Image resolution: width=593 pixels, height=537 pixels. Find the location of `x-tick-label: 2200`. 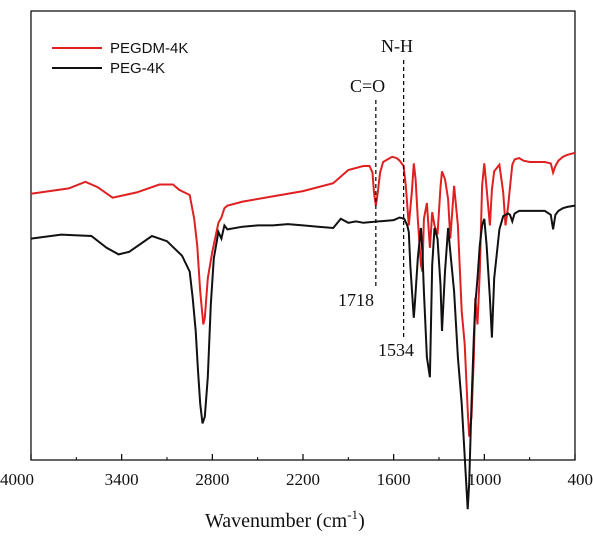

x-tick-label: 2200 is located at coordinates (303, 479).